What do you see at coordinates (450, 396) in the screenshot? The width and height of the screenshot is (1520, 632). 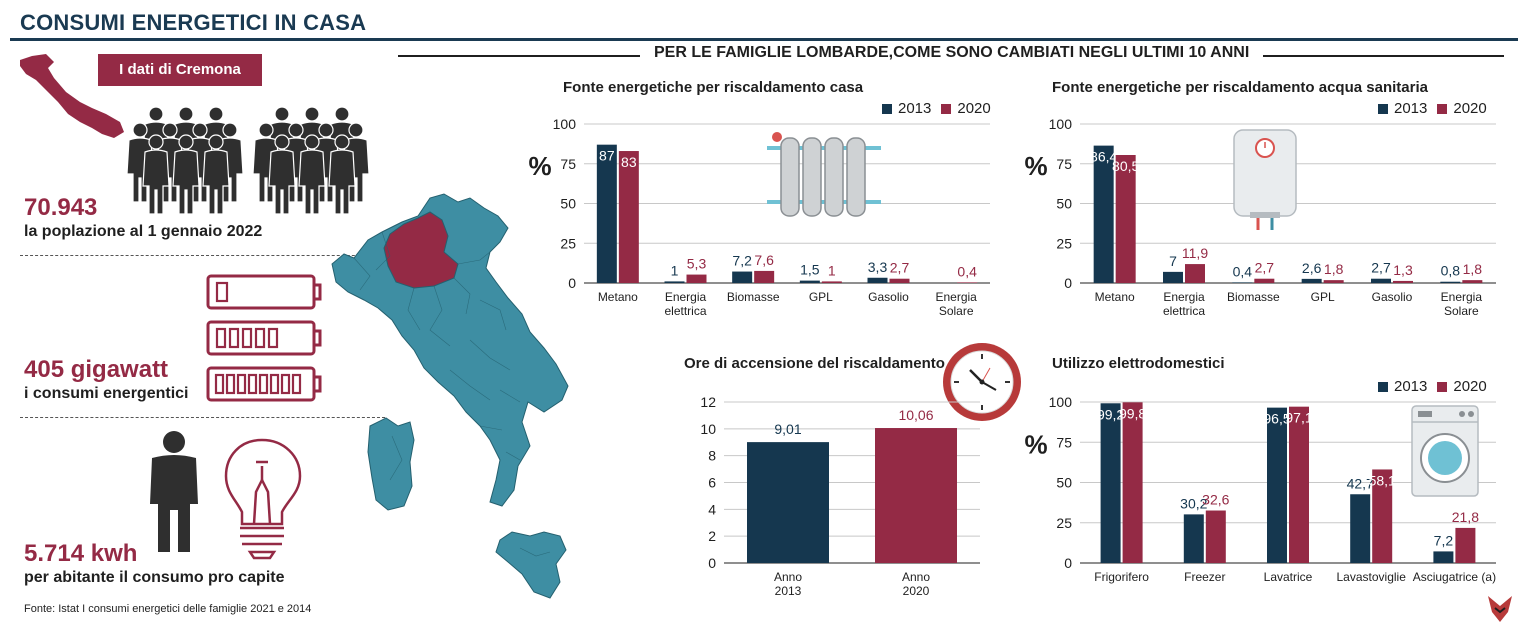 I see `italy-map` at bounding box center [450, 396].